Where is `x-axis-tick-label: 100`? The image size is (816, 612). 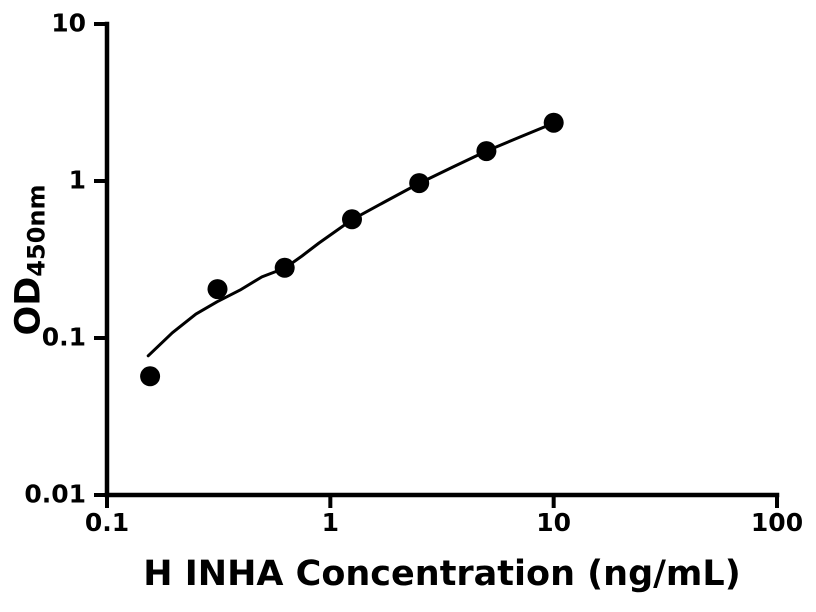
x-axis-tick-label: 100 is located at coordinates (777, 522).